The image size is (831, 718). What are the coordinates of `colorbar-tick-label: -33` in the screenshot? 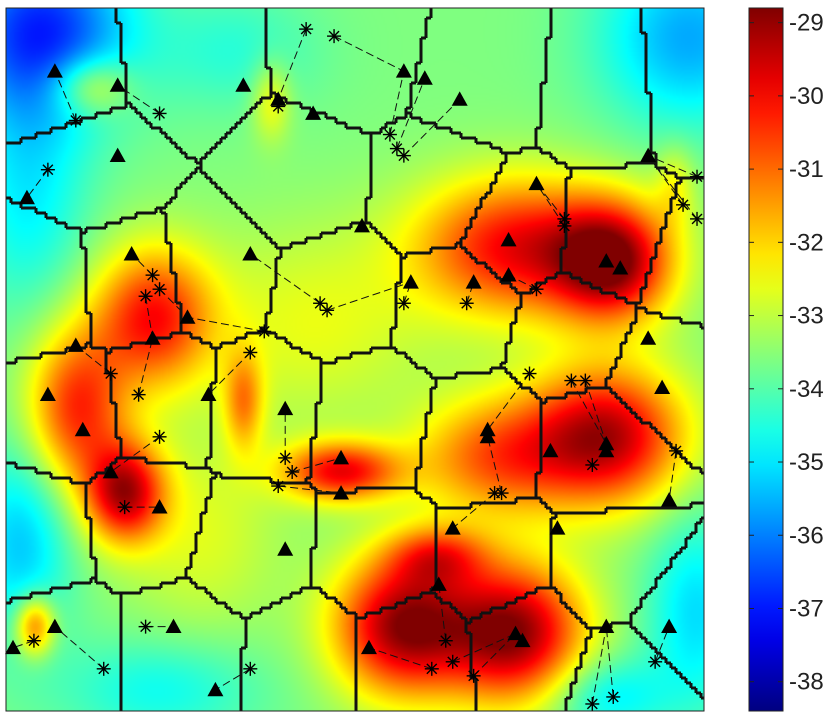 It's located at (806, 316).